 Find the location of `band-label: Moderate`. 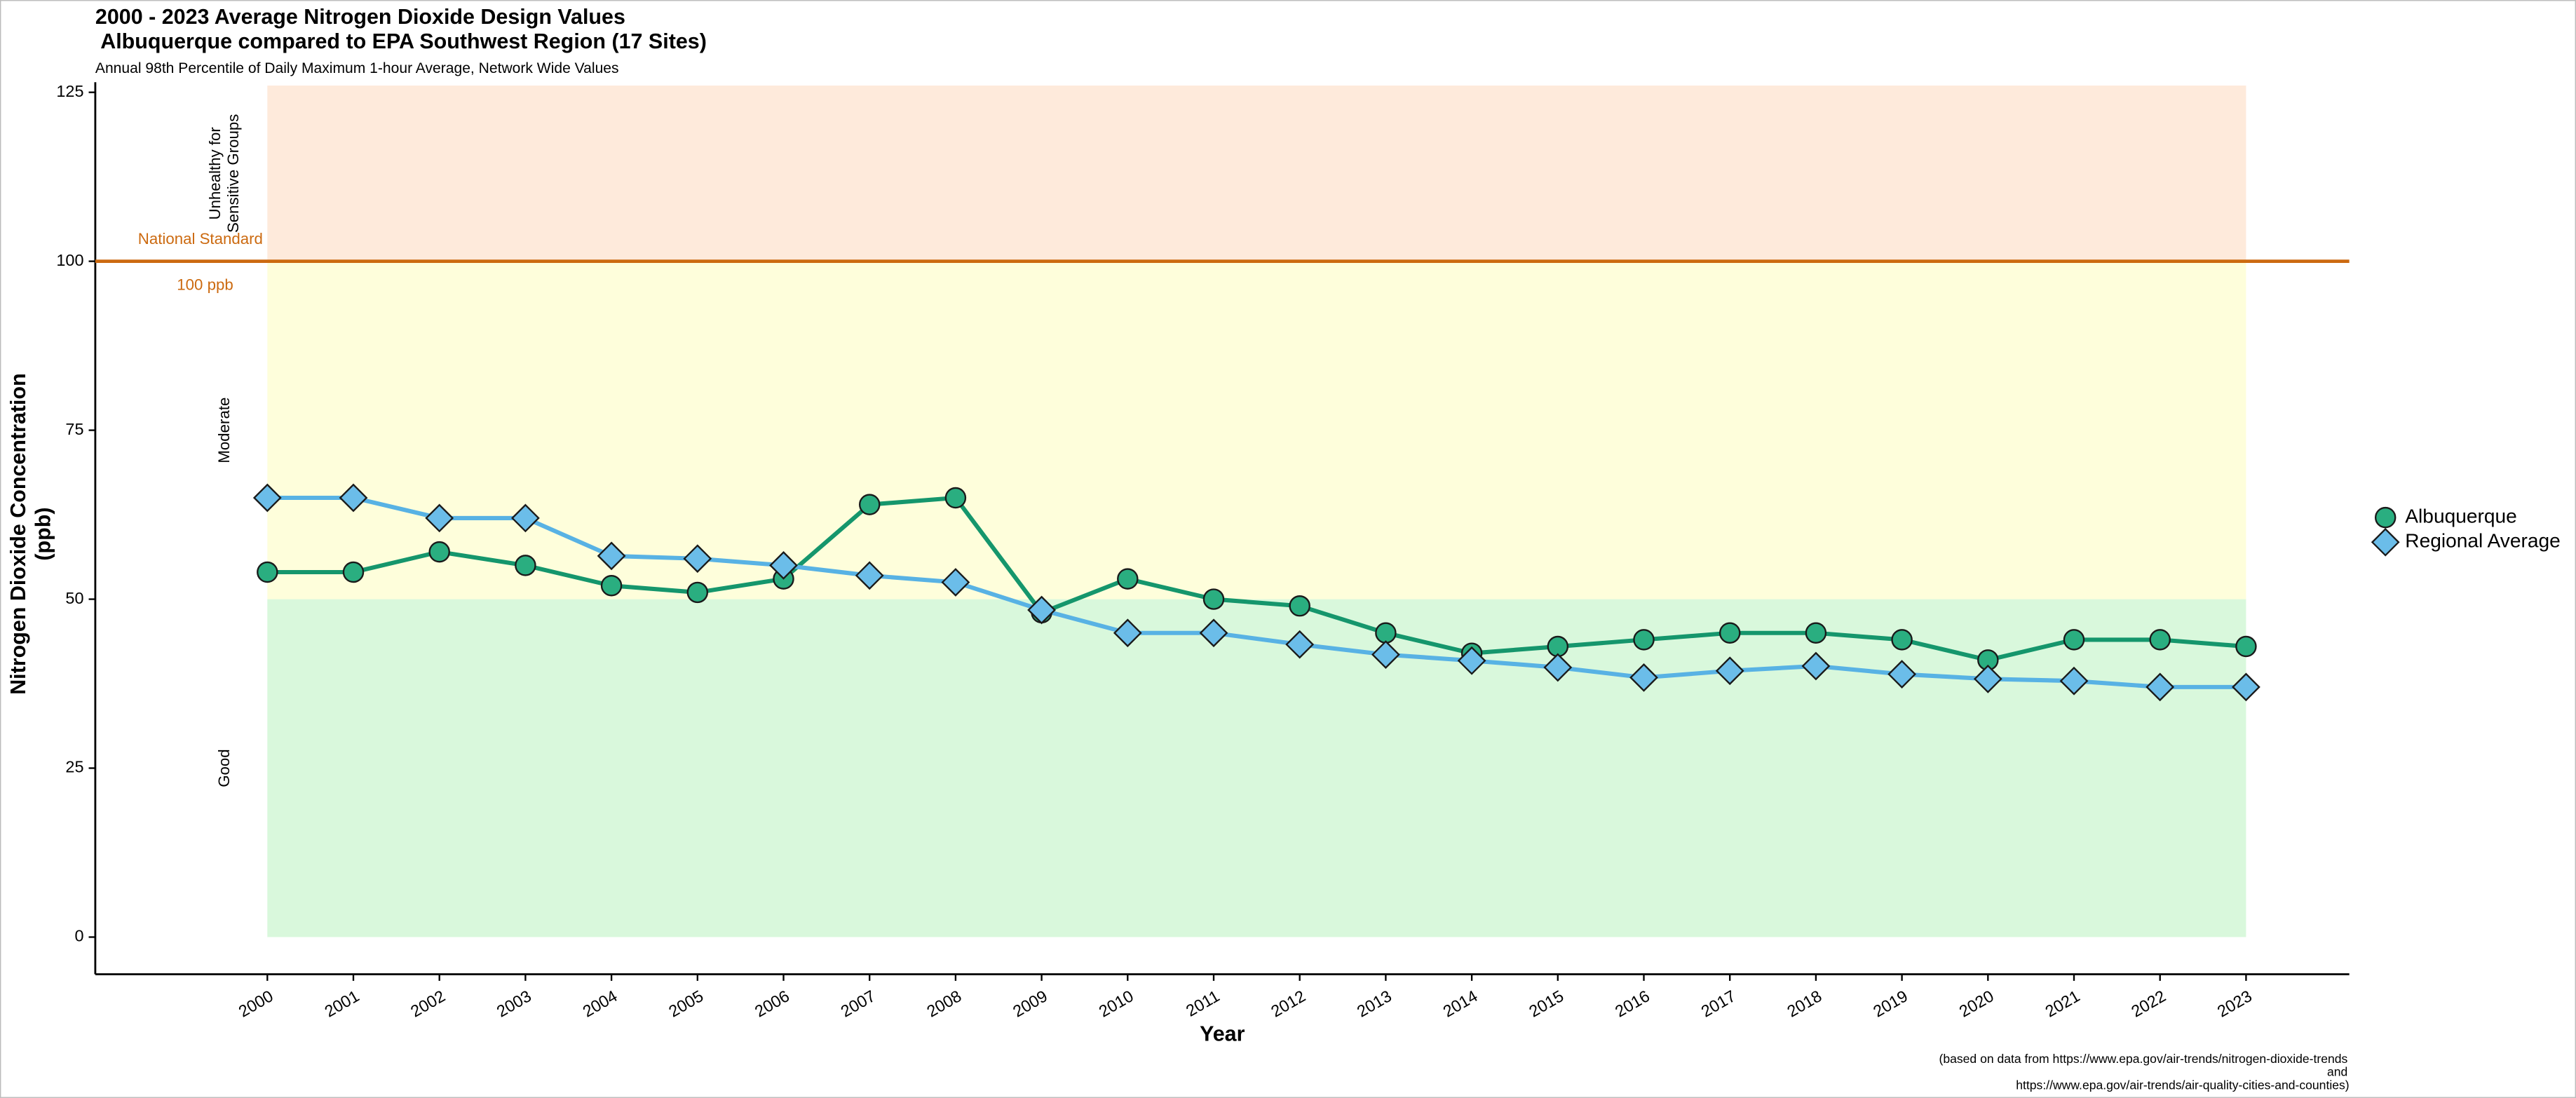

band-label: Moderate is located at coordinates (224, 430).